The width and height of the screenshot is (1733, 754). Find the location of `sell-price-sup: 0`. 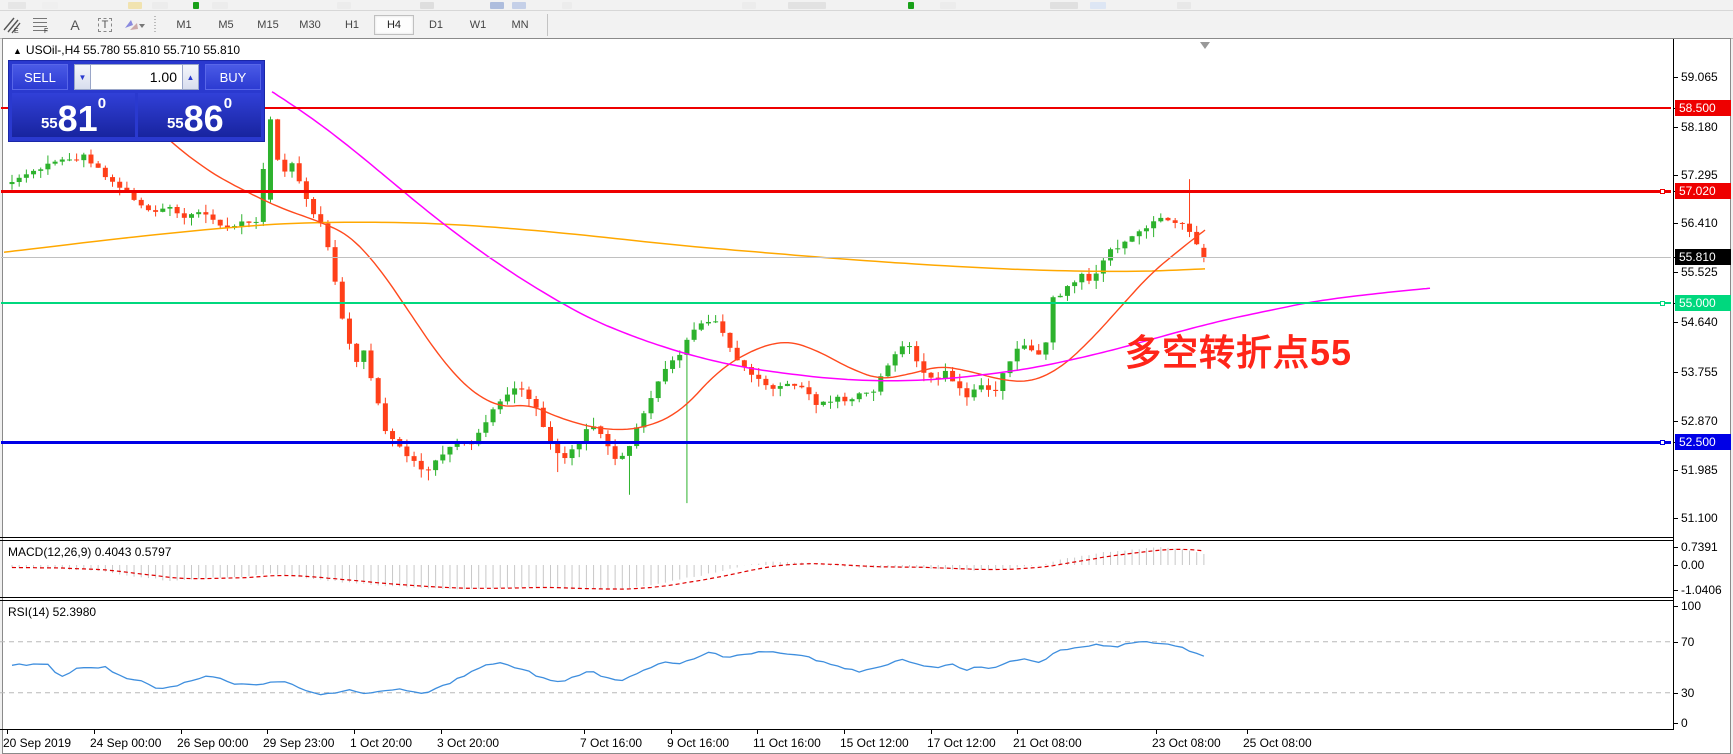

sell-price-sup: 0 is located at coordinates (102, 103).